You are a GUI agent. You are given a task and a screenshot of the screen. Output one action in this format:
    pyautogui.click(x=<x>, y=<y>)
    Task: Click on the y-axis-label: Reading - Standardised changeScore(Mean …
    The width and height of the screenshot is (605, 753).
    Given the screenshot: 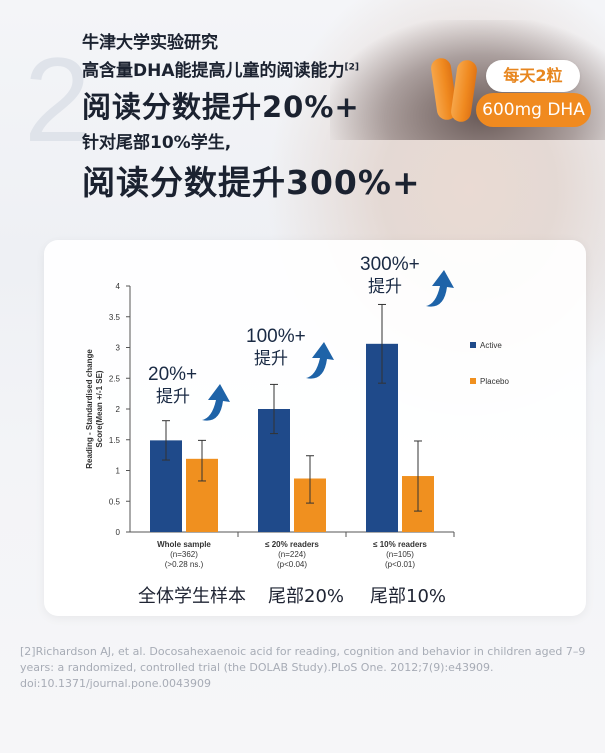 What is the action you would take?
    pyautogui.click(x=94, y=409)
    